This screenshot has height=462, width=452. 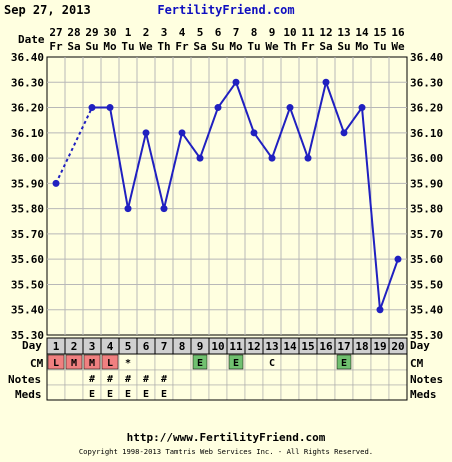 I want to click on day-number: 12, so click(x=253, y=346).